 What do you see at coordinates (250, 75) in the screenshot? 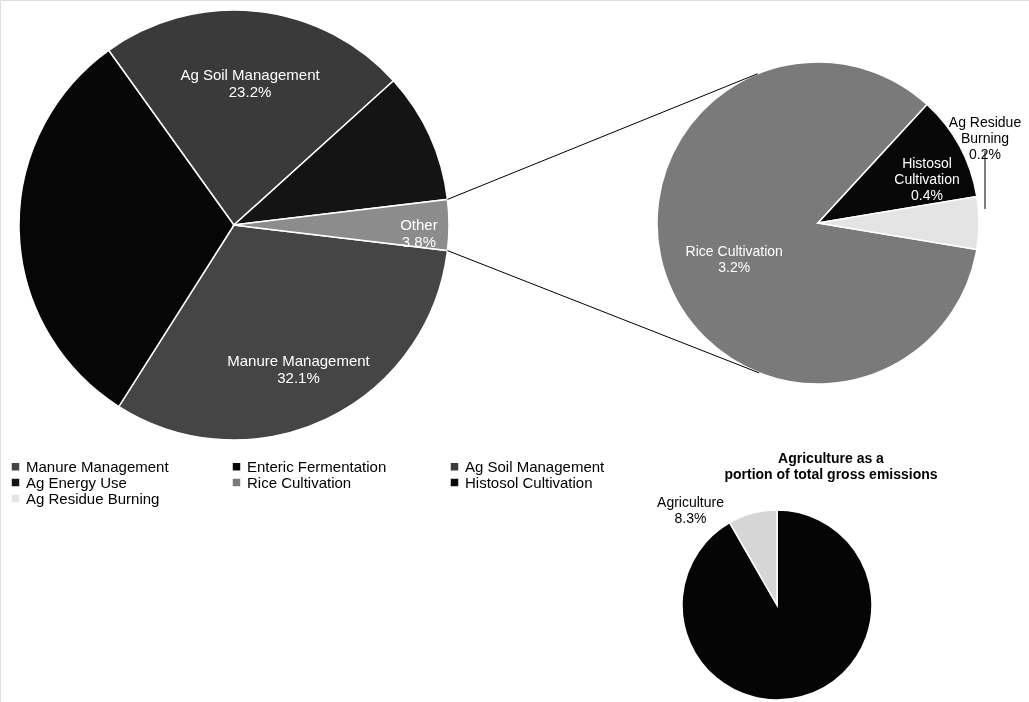
I see `slice-label: Ag Soil Management` at bounding box center [250, 75].